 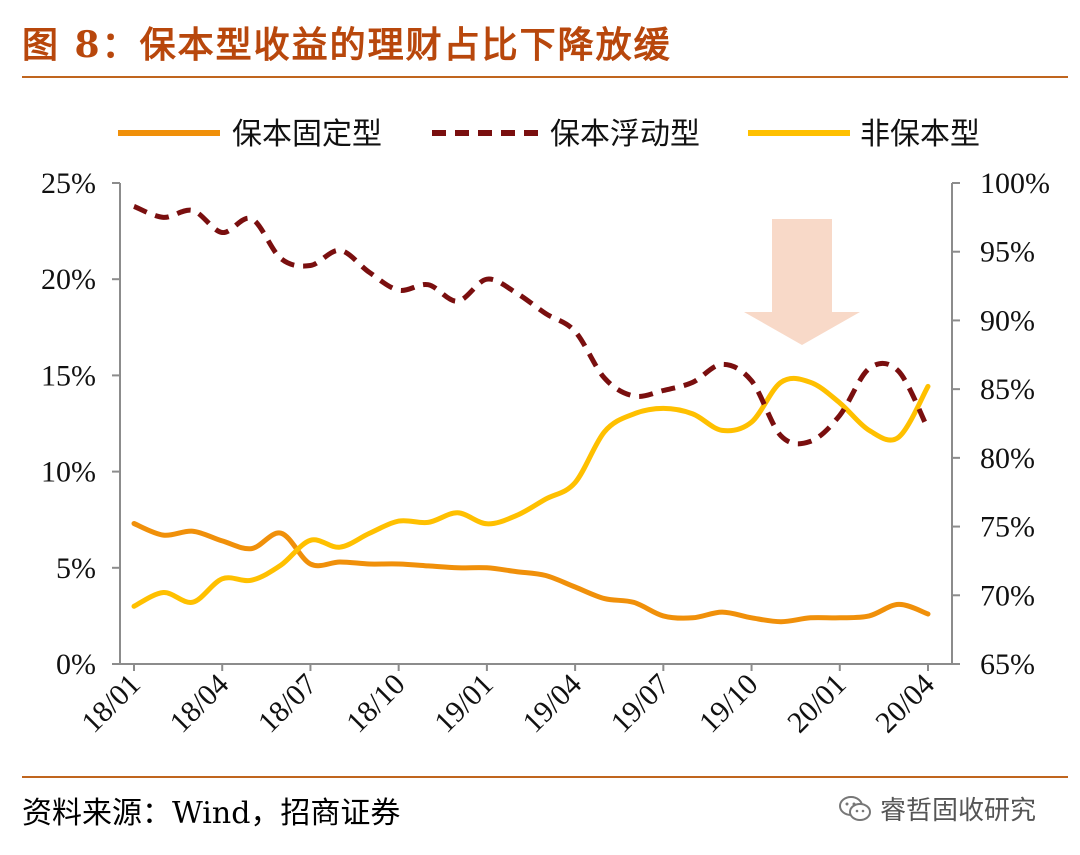 I want to click on x-tick-label: 18/04, so click(x=200, y=704).